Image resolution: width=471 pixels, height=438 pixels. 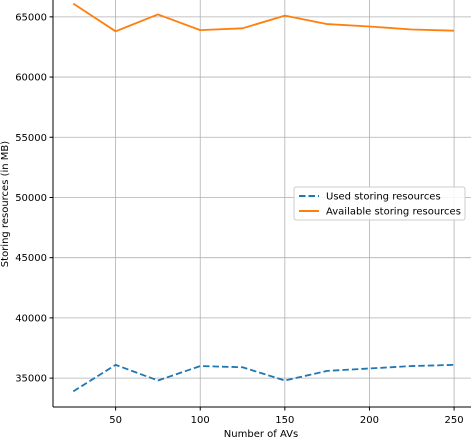 What do you see at coordinates (200, 420) in the screenshot?
I see `x-tick-label: 100` at bounding box center [200, 420].